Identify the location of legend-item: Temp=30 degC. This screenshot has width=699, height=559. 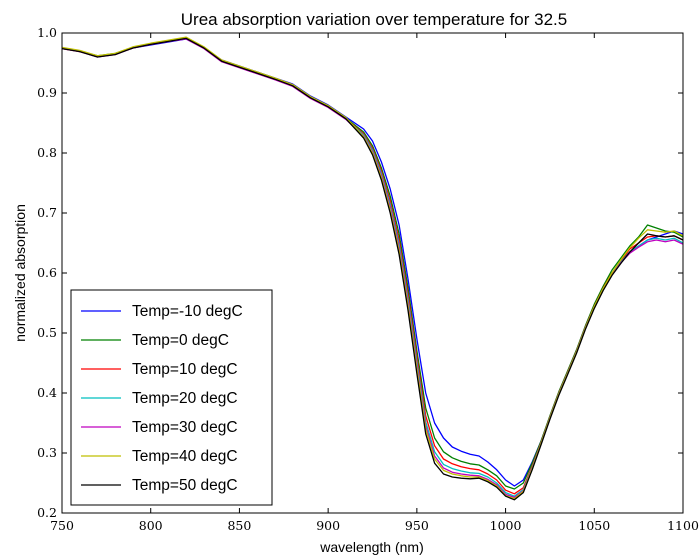
(159, 427).